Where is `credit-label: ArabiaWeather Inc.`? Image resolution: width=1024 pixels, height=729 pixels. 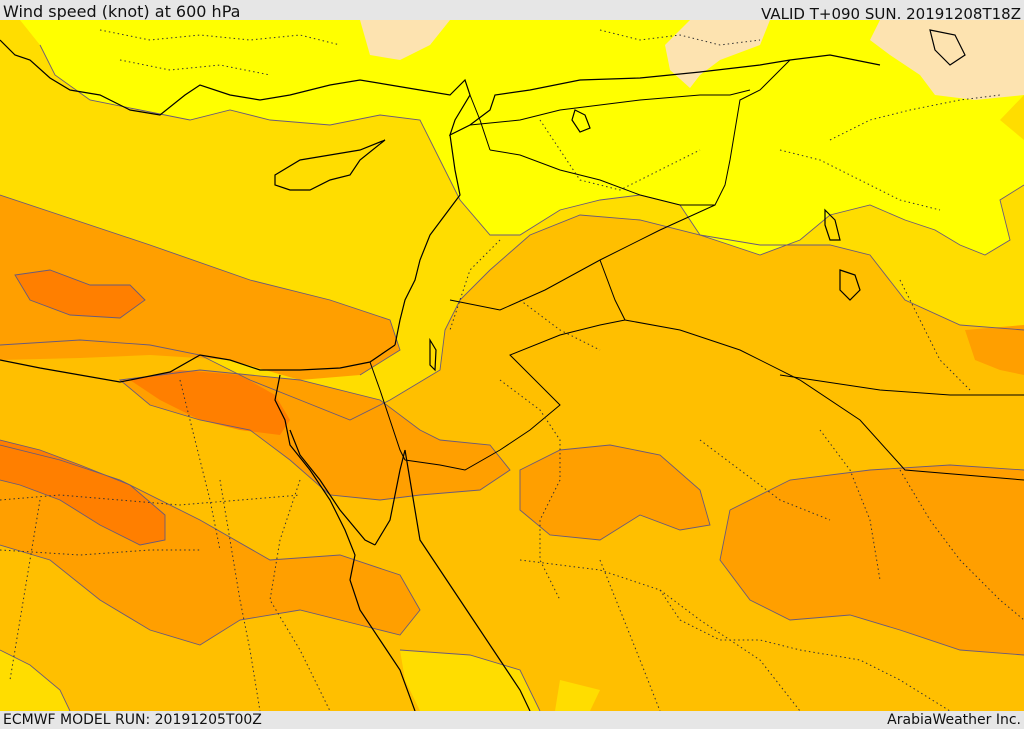
credit-label: ArabiaWeather Inc. is located at coordinates (954, 720).